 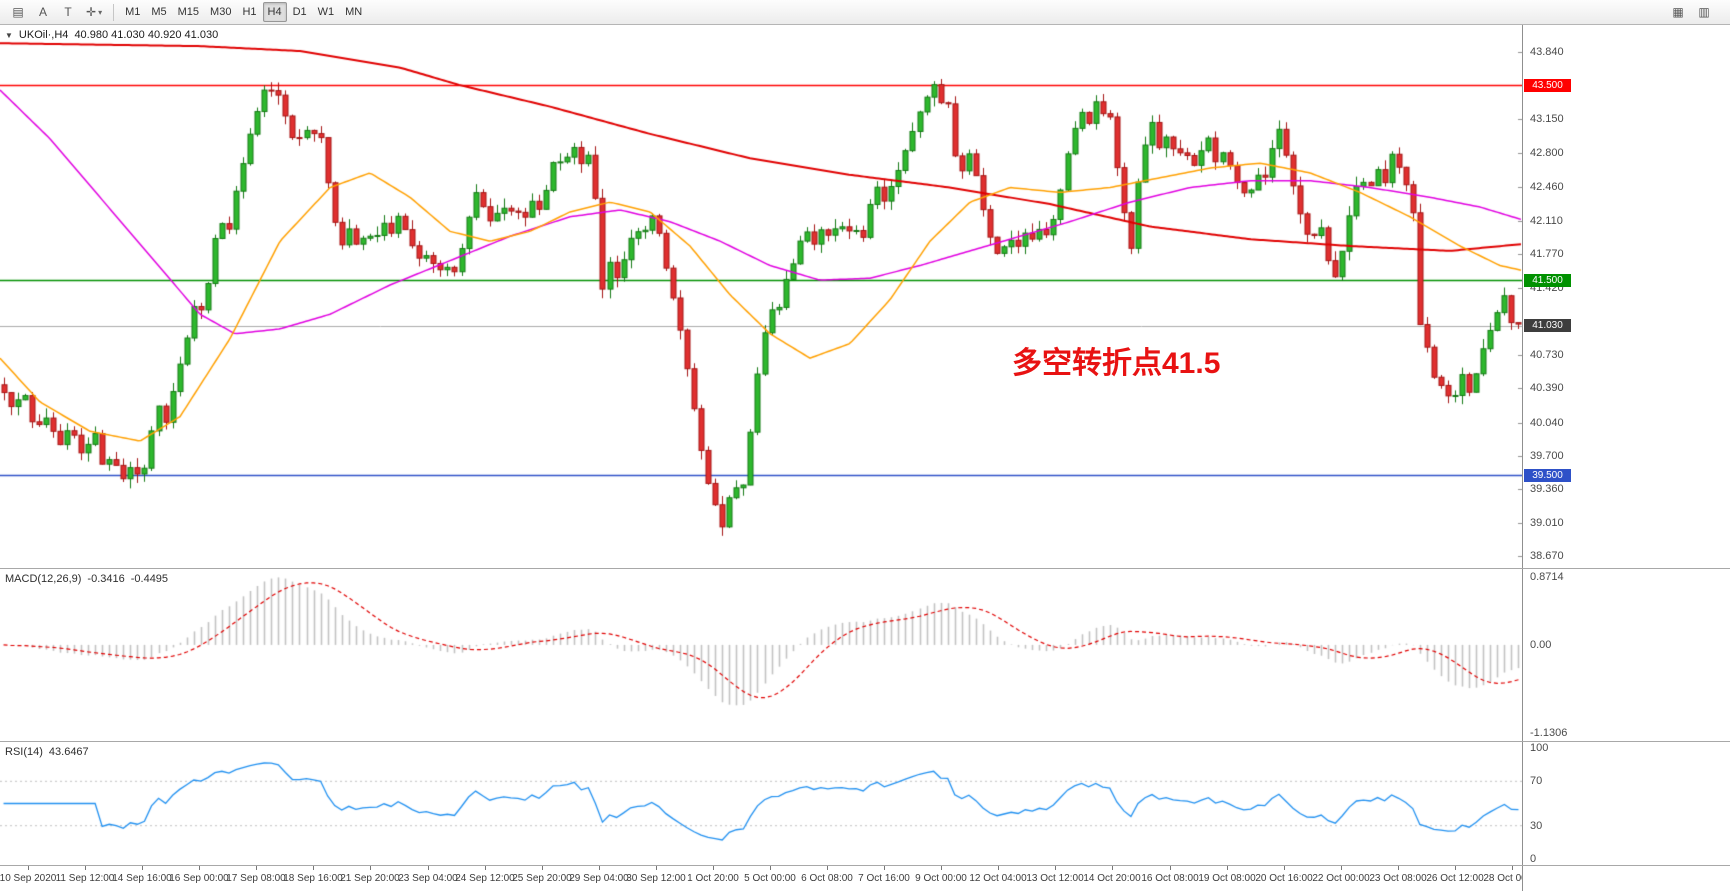 I want to click on hline-price-tag: 41.500, so click(x=1547, y=280).